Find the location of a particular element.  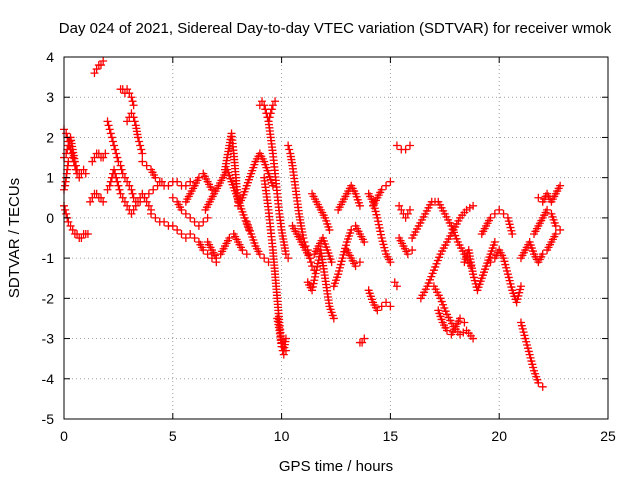

x-tick-label: 10 is located at coordinates (282, 436).